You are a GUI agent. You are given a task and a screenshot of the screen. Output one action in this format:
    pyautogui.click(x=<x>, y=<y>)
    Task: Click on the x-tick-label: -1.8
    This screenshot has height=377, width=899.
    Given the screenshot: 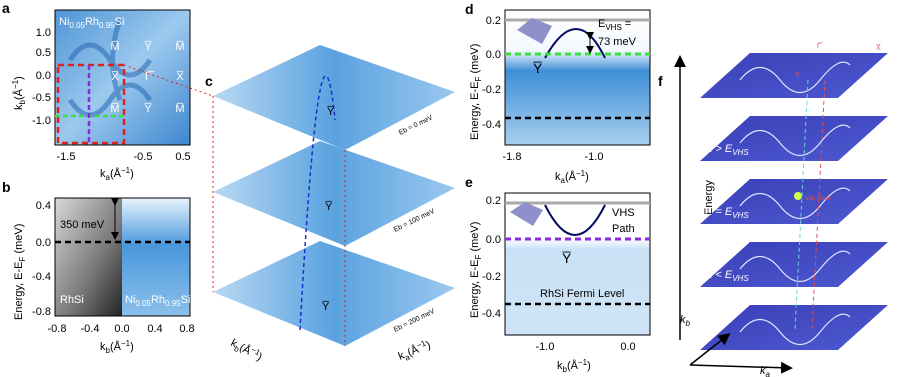 What is the action you would take?
    pyautogui.click(x=512, y=157)
    